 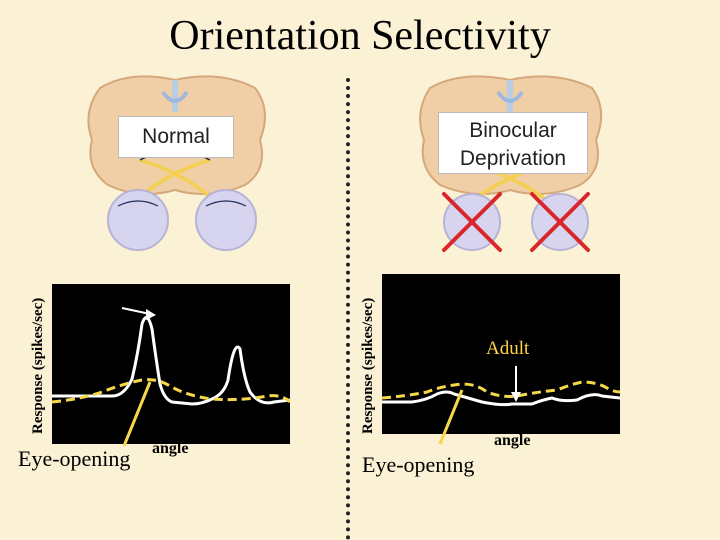 I want to click on x-axis-label-deprivation: angle, so click(x=512, y=440).